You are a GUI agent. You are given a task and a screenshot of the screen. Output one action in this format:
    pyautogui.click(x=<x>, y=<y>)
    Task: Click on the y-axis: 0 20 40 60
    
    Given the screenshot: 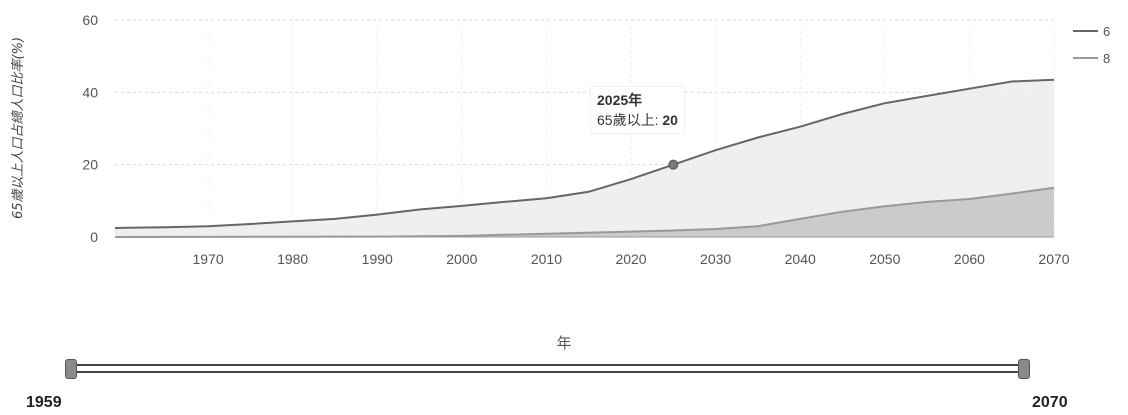 What is the action you would take?
    pyautogui.click(x=90, y=128)
    